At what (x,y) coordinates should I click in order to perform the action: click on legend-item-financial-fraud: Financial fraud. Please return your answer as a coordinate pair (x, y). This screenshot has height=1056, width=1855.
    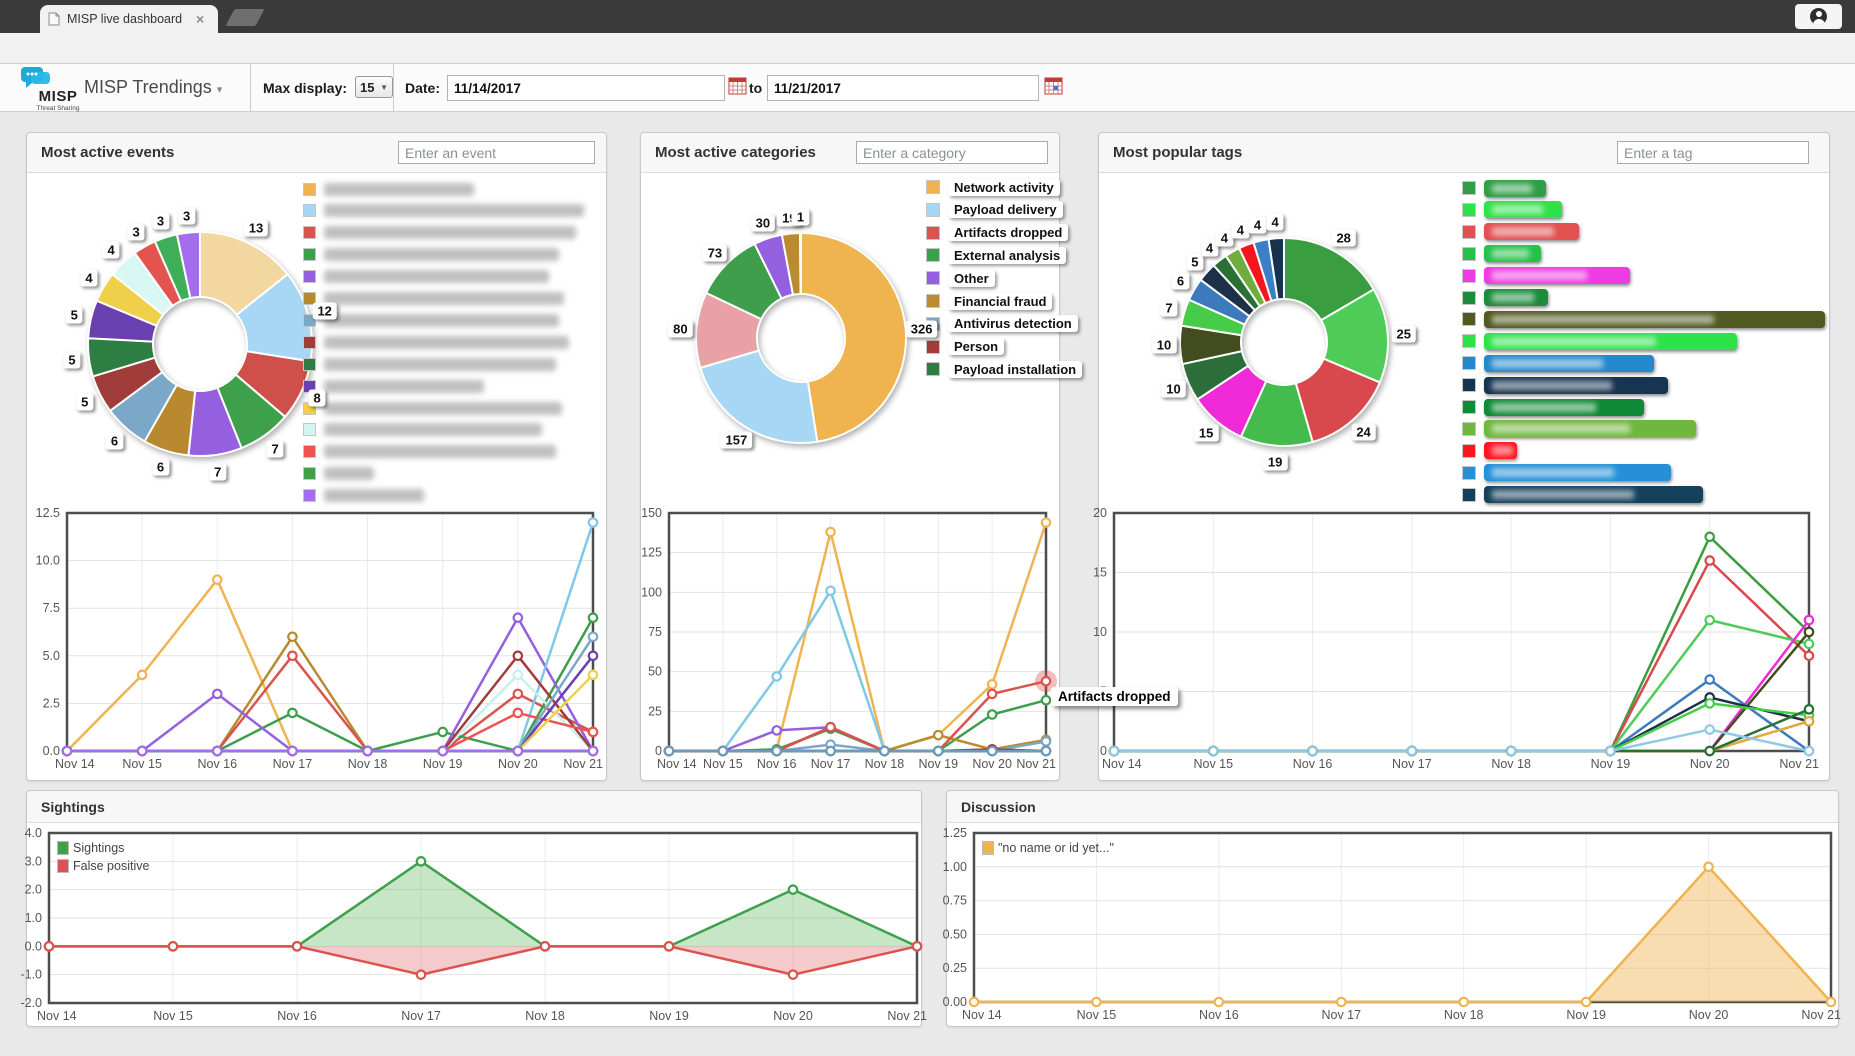
    Looking at the image, I should click on (989, 301).